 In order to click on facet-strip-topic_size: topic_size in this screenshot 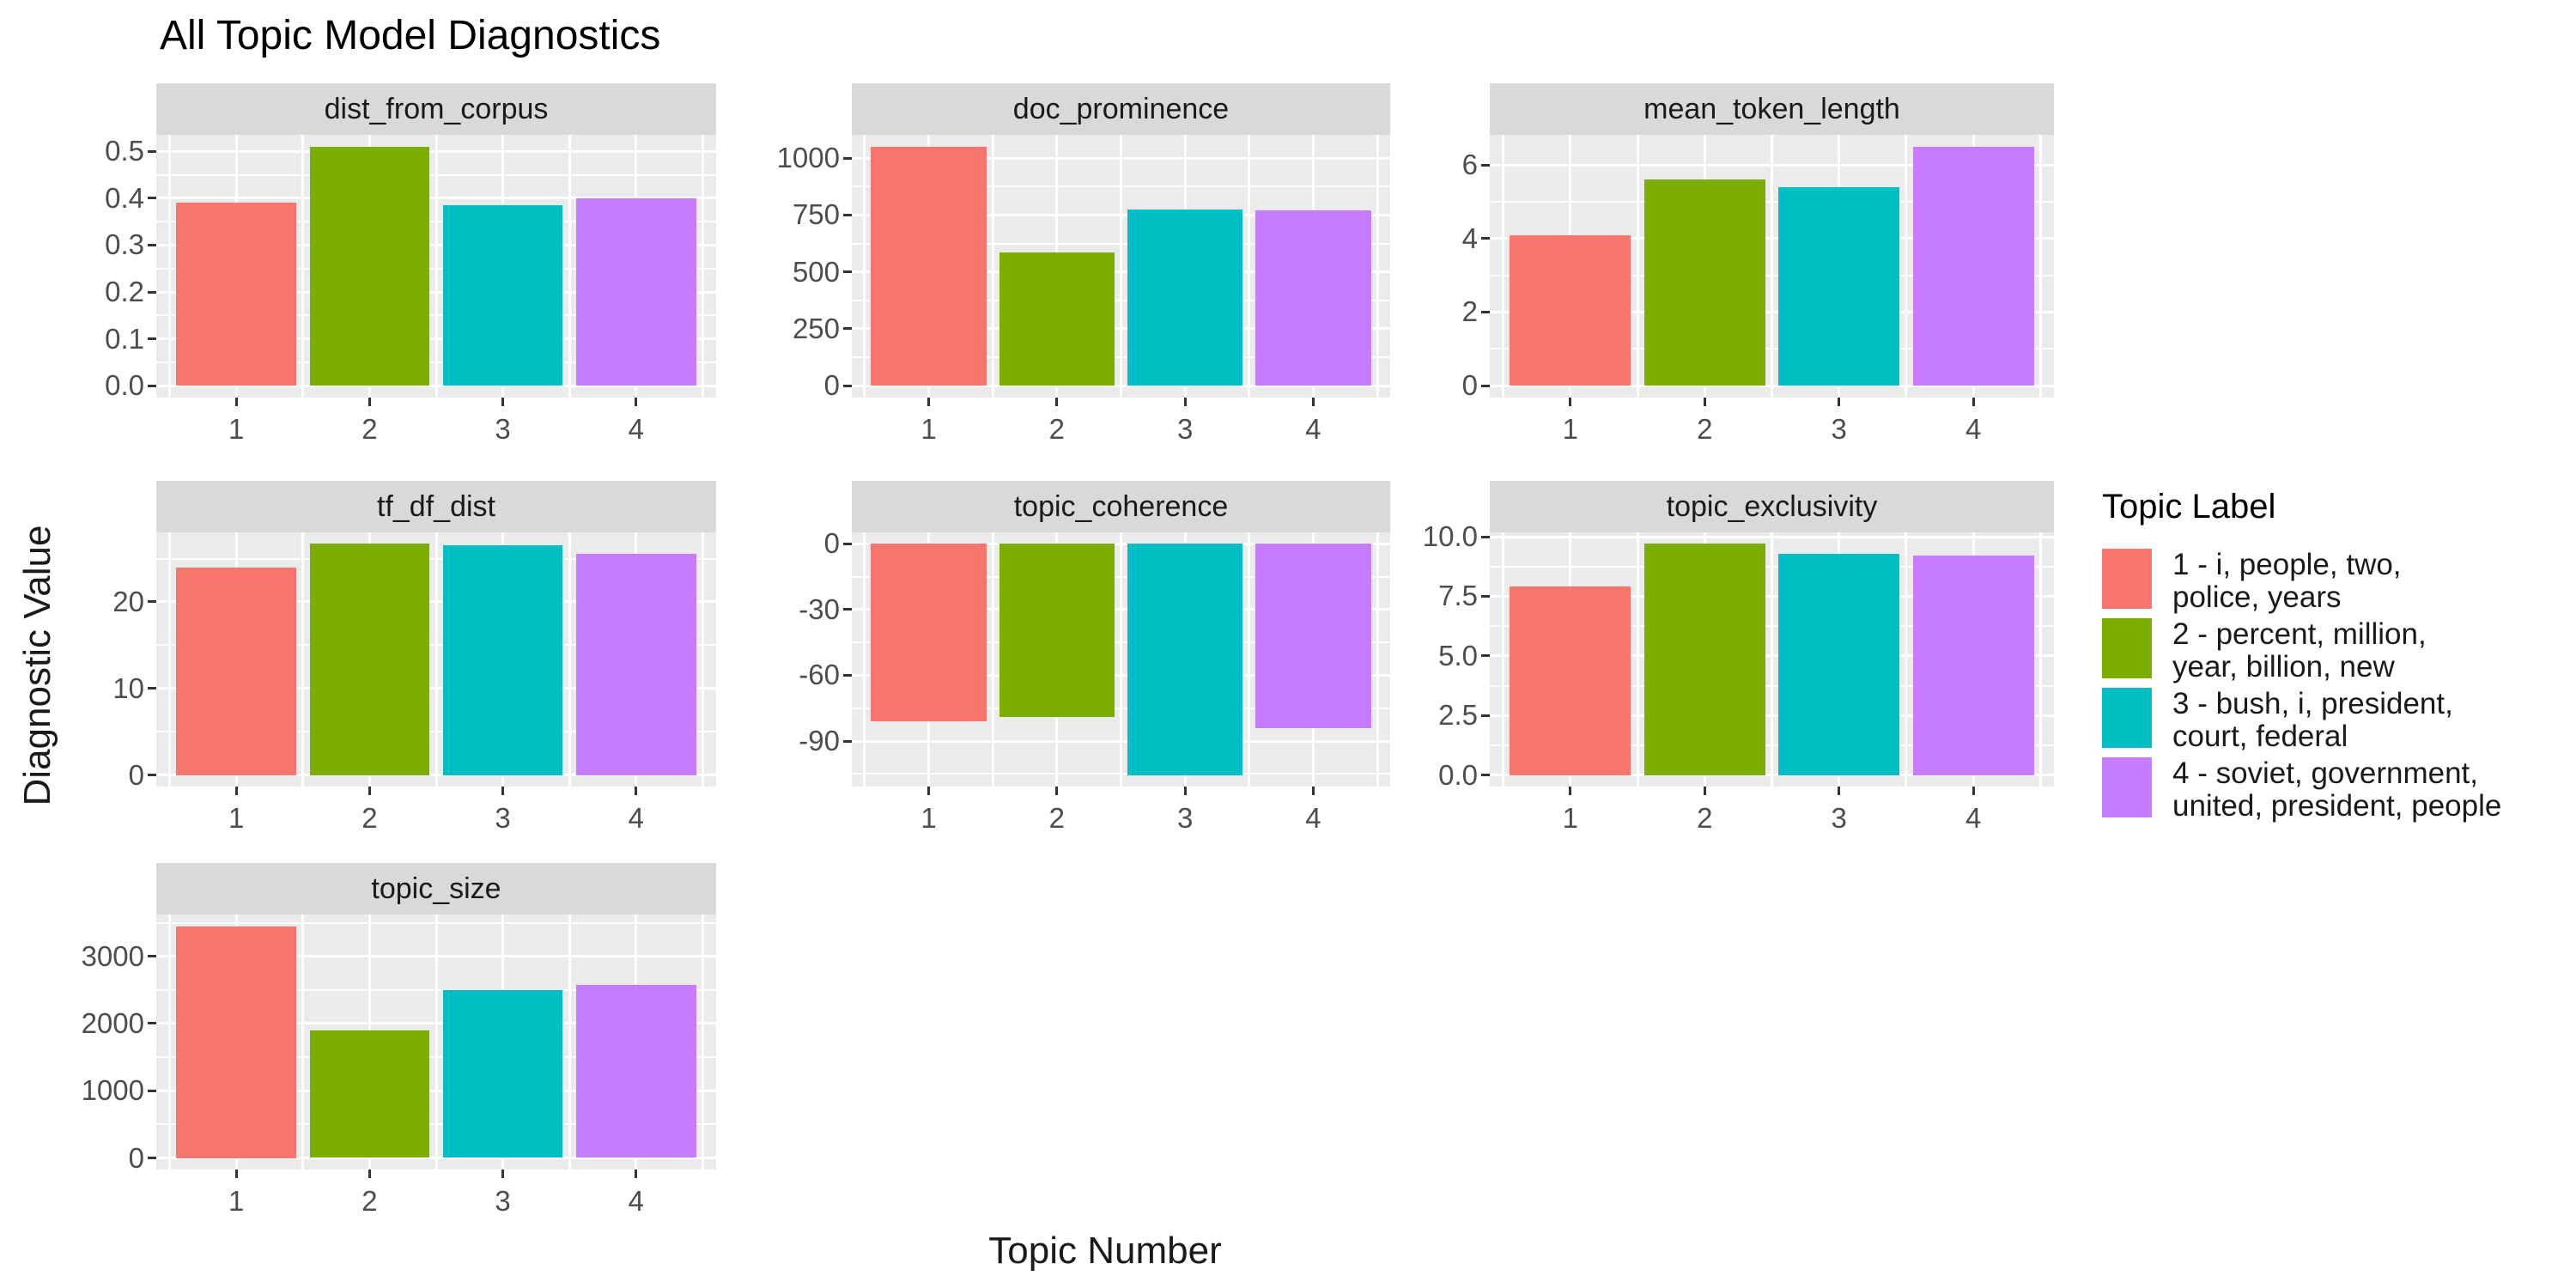, I will do `click(436, 889)`.